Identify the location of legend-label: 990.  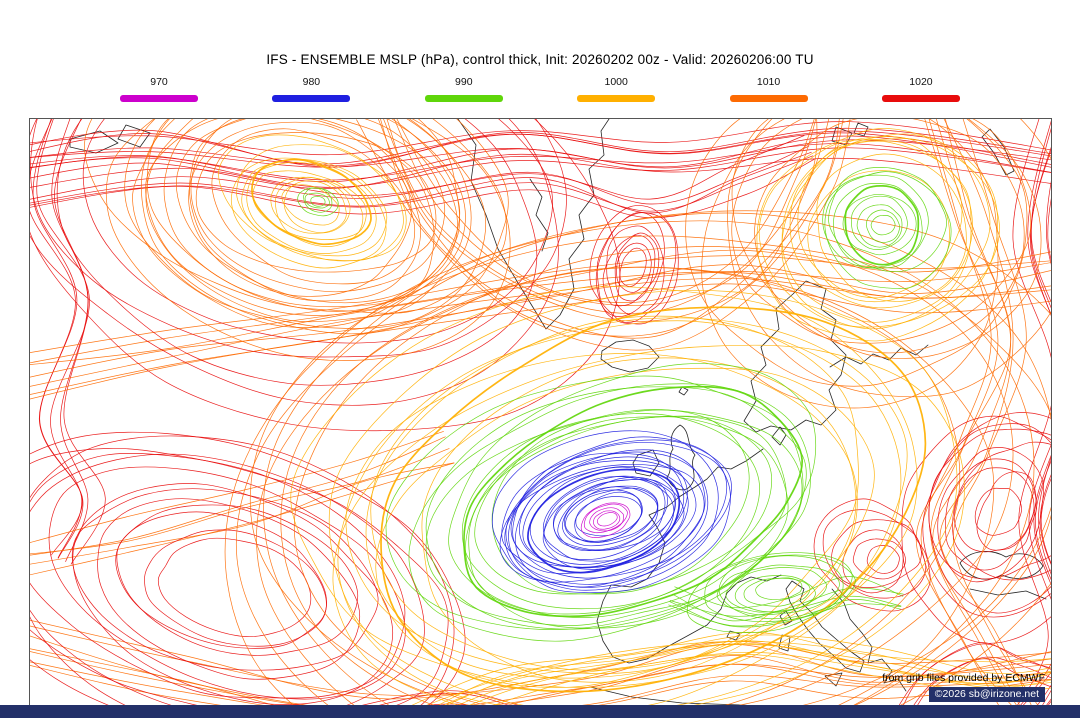
(464, 82).